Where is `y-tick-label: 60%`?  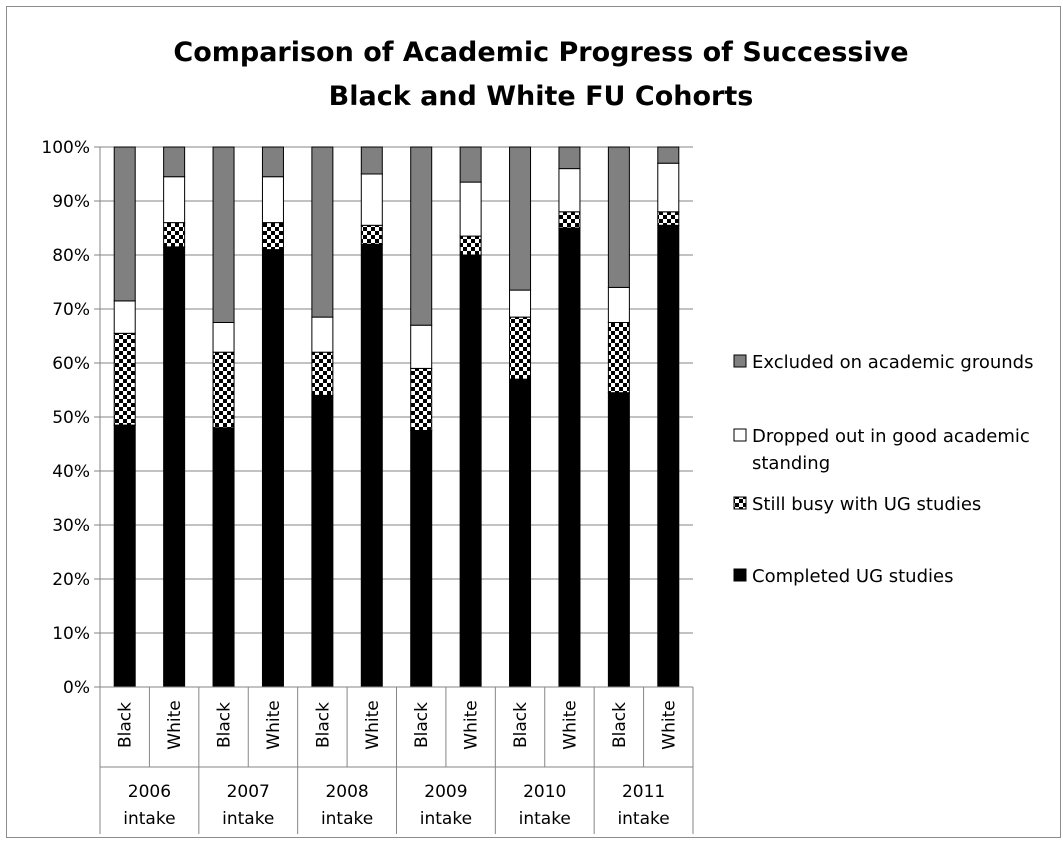 y-tick-label: 60% is located at coordinates (71, 364).